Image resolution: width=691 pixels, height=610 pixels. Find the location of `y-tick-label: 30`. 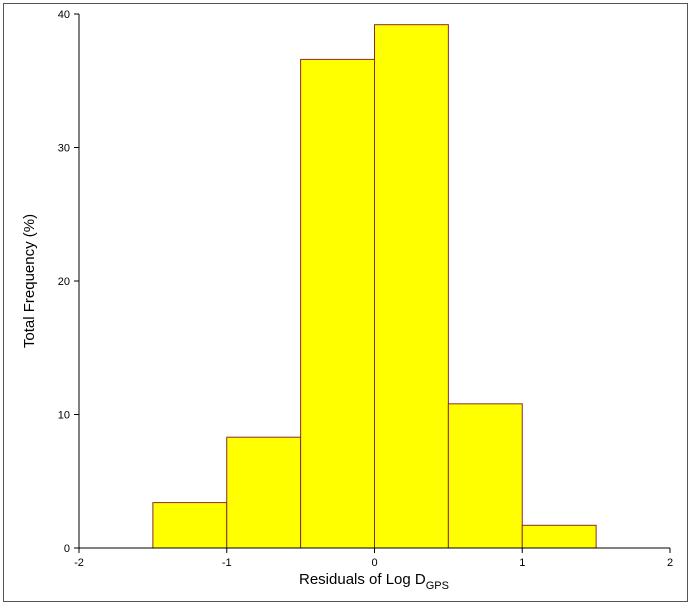

y-tick-label: 30 is located at coordinates (64, 149).